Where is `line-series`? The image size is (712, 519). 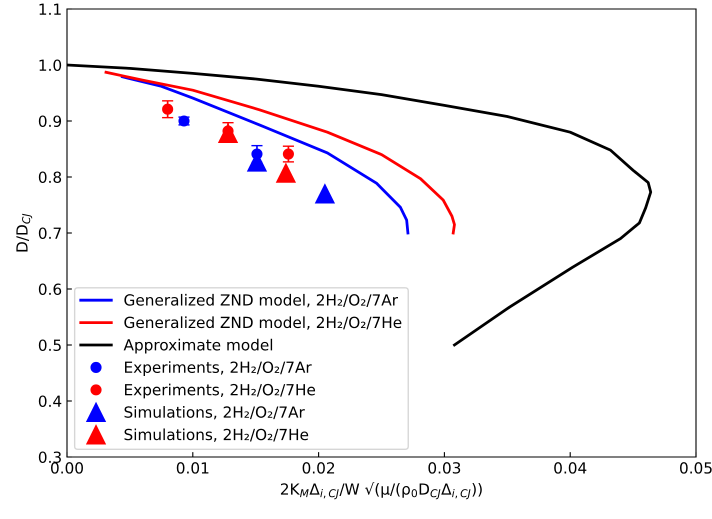
line-series is located at coordinates (265, 154).